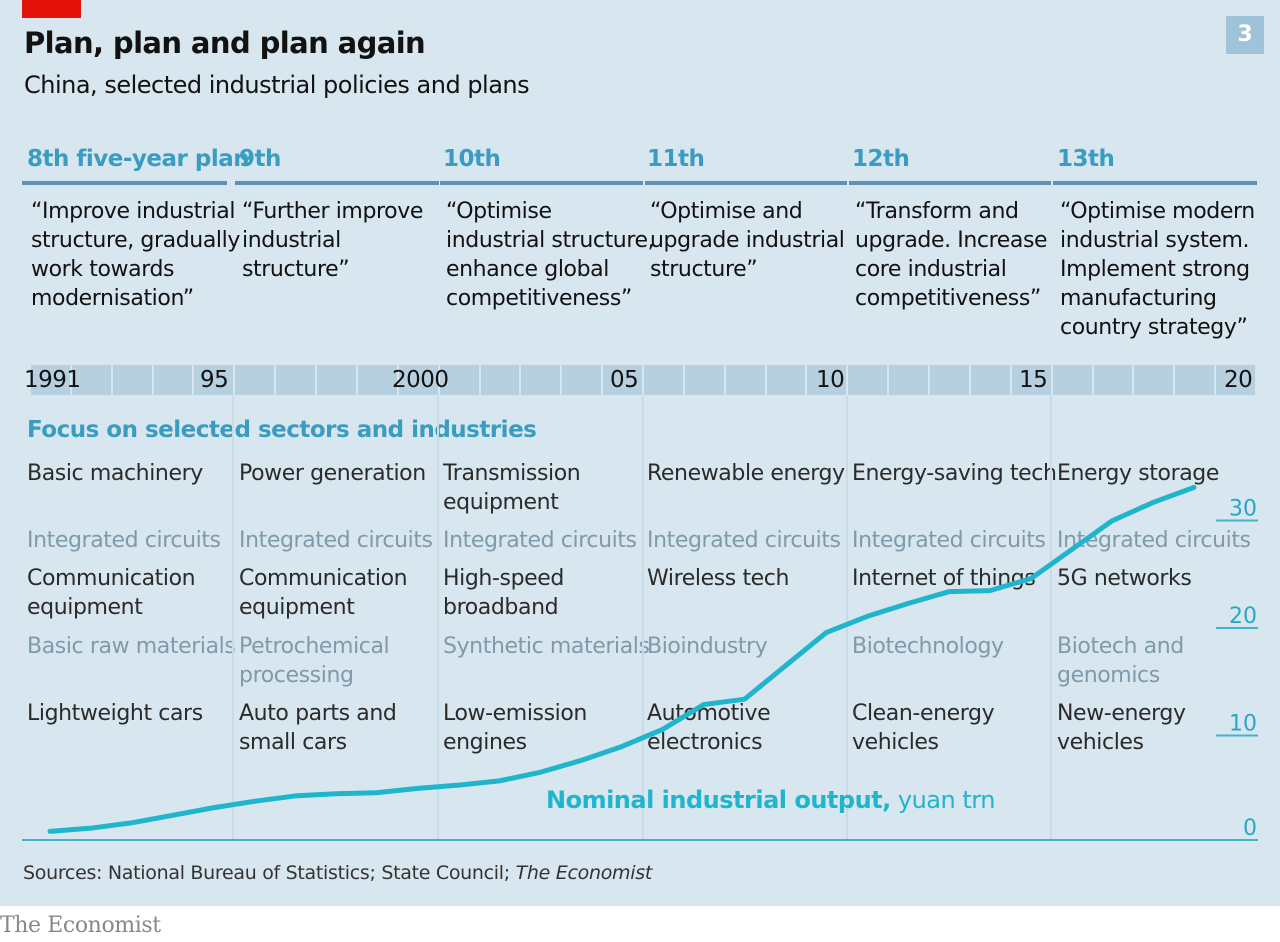 The image size is (1280, 942). I want to click on sector-line: New-energy, so click(1121, 713).